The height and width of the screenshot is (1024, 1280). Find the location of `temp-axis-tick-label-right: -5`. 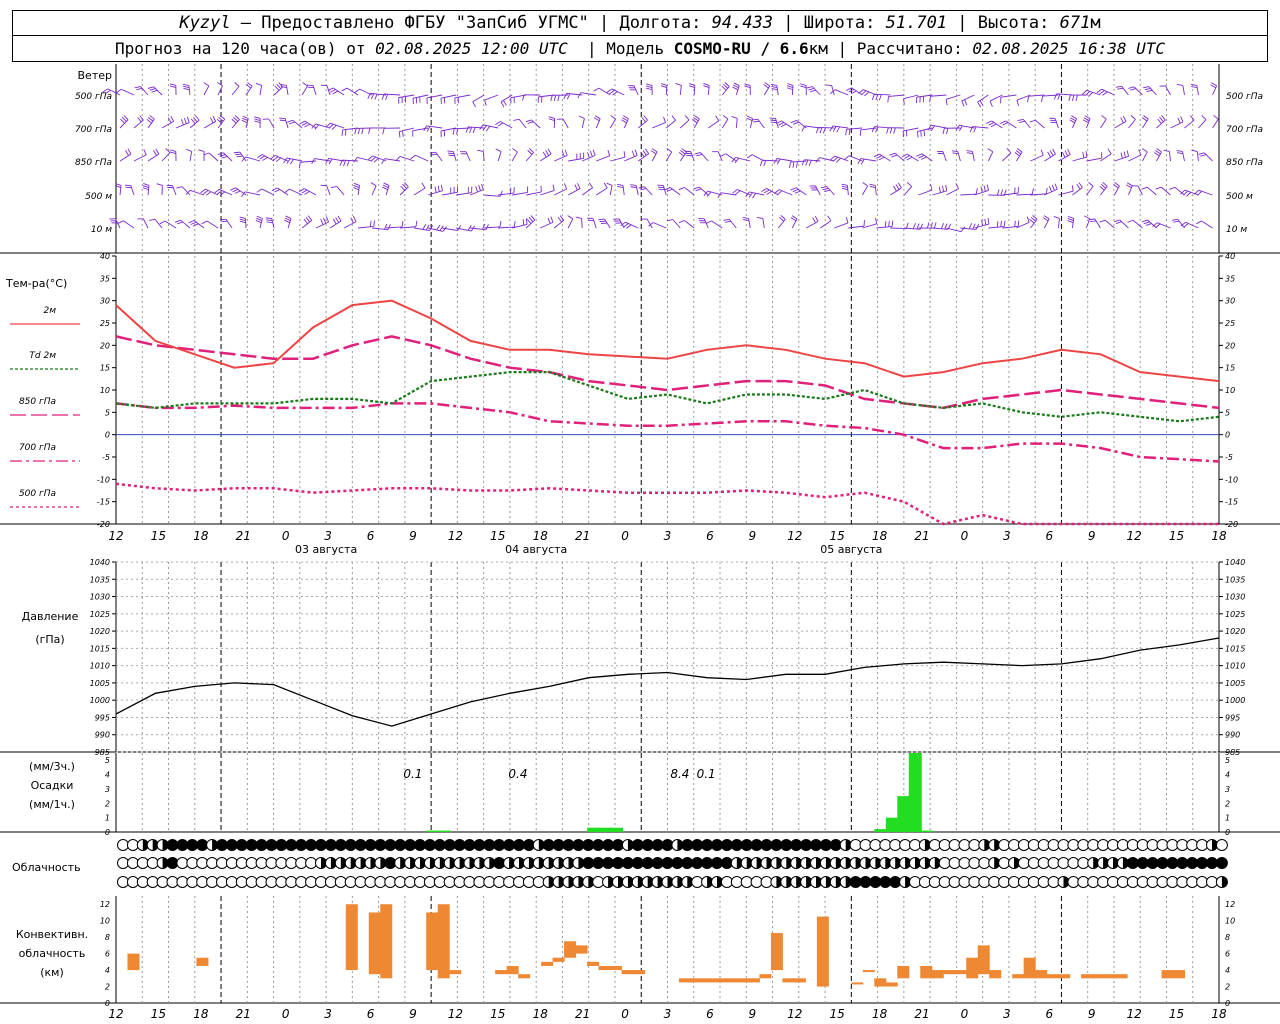

temp-axis-tick-label-right: -5 is located at coordinates (1229, 457).